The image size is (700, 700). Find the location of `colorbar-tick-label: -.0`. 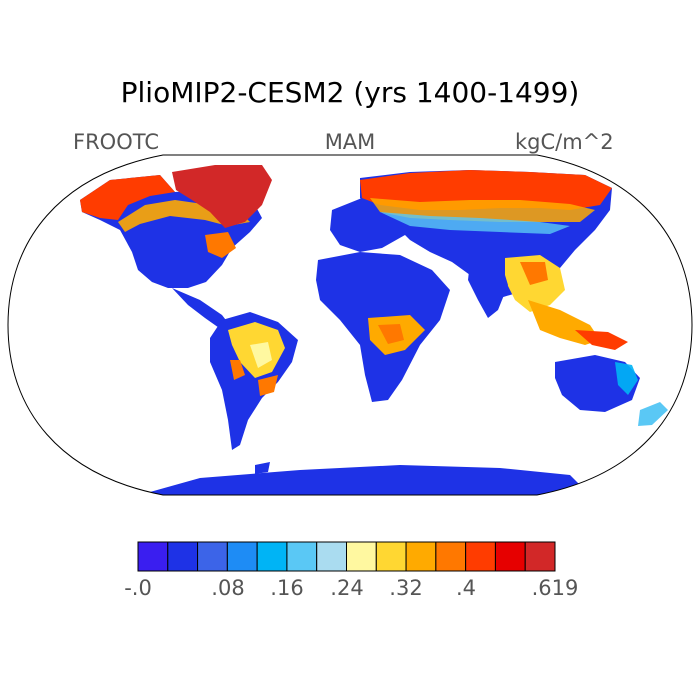

colorbar-tick-label: -.0 is located at coordinates (138, 588).